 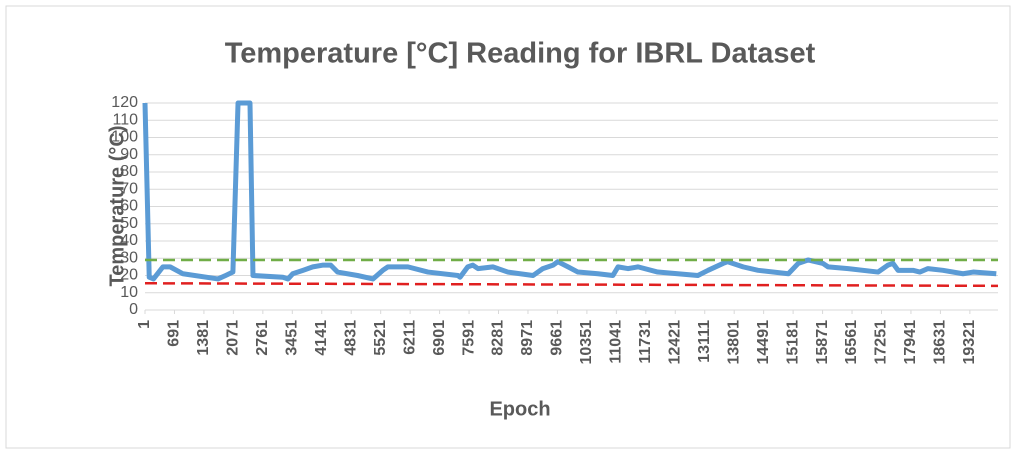 What do you see at coordinates (571, 285) in the screenshot?
I see `reference-line` at bounding box center [571, 285].